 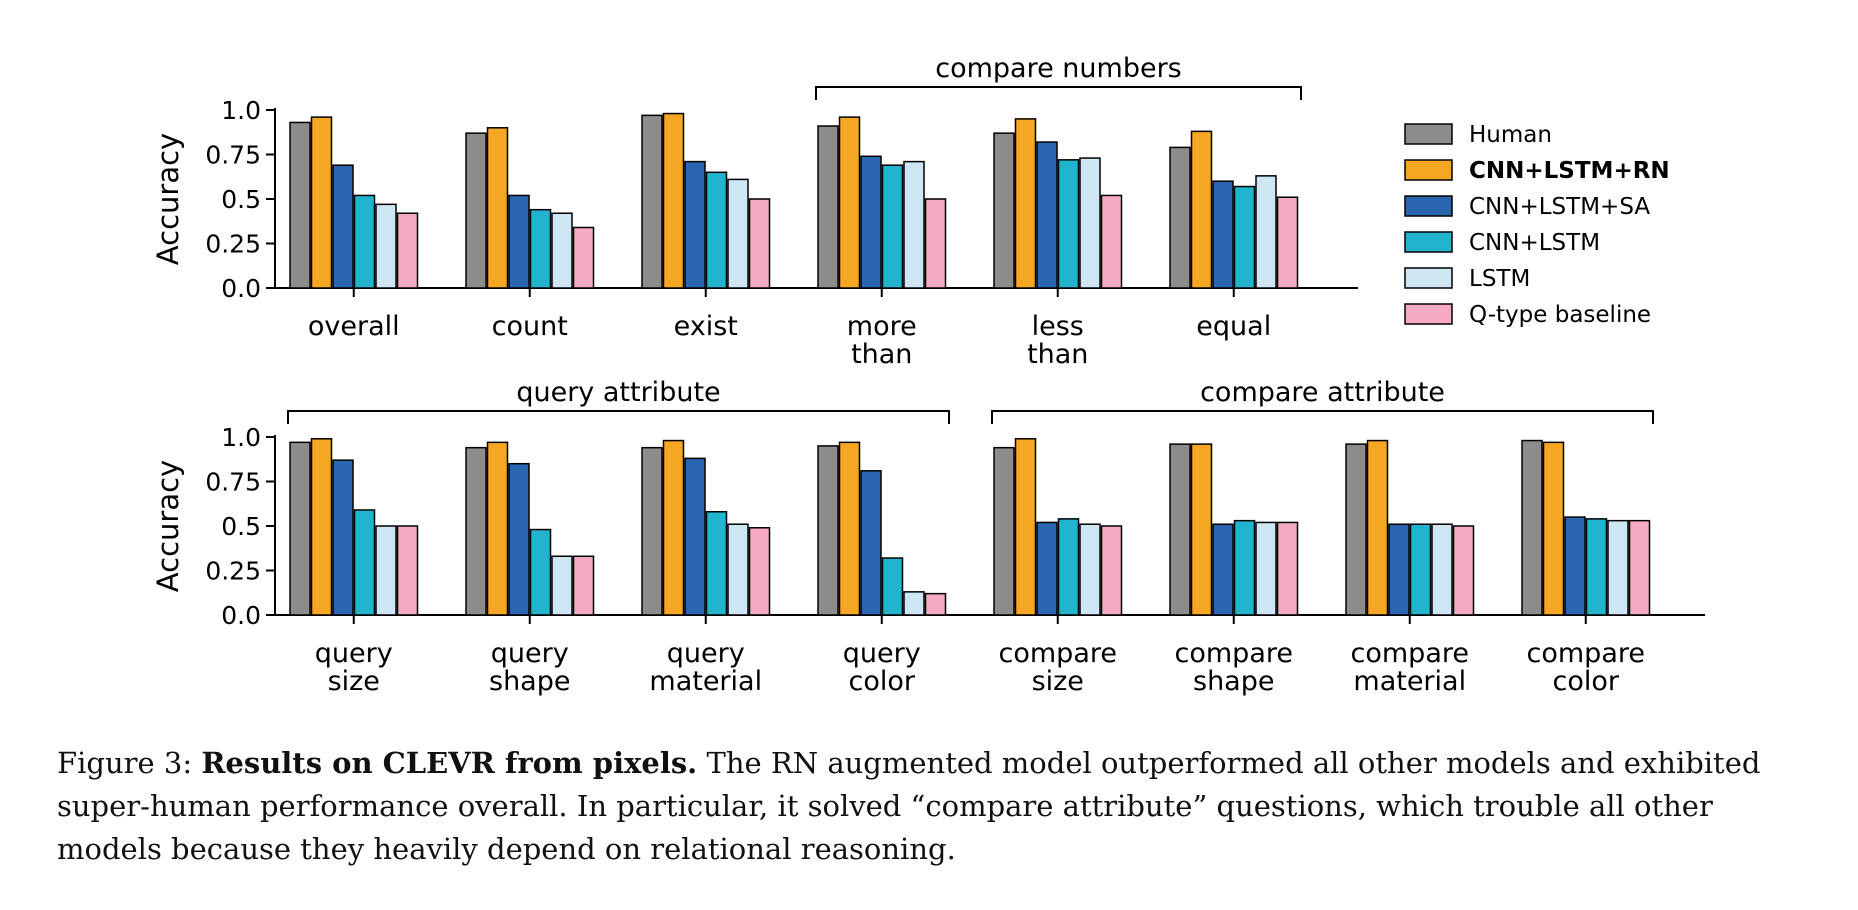 What do you see at coordinates (125, 763) in the screenshot?
I see `caption-label: Figure 3:` at bounding box center [125, 763].